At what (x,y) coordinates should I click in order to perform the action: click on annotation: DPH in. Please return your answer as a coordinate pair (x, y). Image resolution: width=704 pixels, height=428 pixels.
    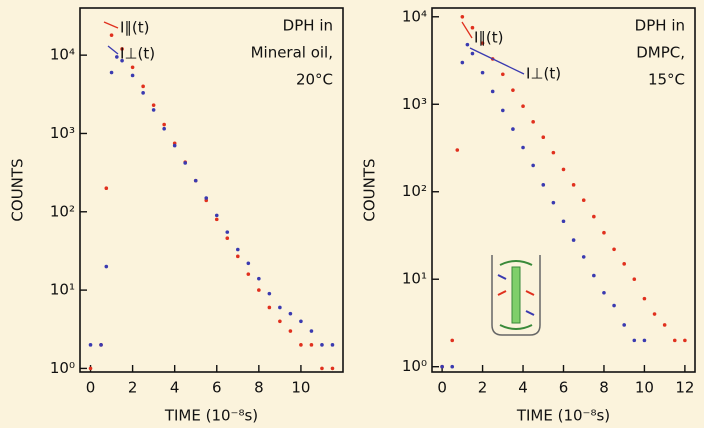
    Looking at the image, I should click on (308, 26).